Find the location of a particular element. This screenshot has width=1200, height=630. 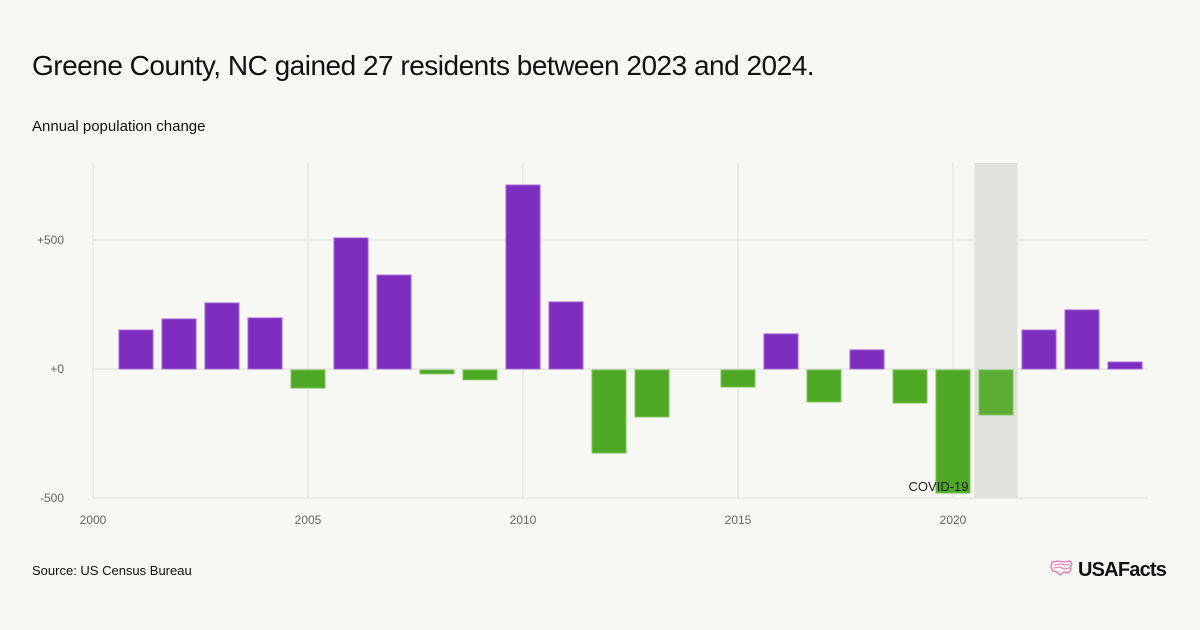

bar-2022 is located at coordinates (1039, 349).